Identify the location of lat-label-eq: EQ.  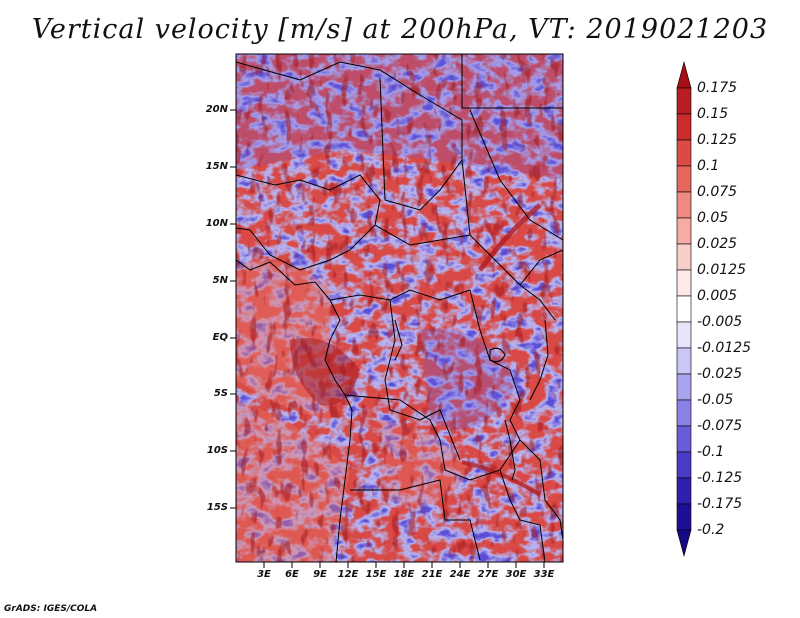
(220, 337).